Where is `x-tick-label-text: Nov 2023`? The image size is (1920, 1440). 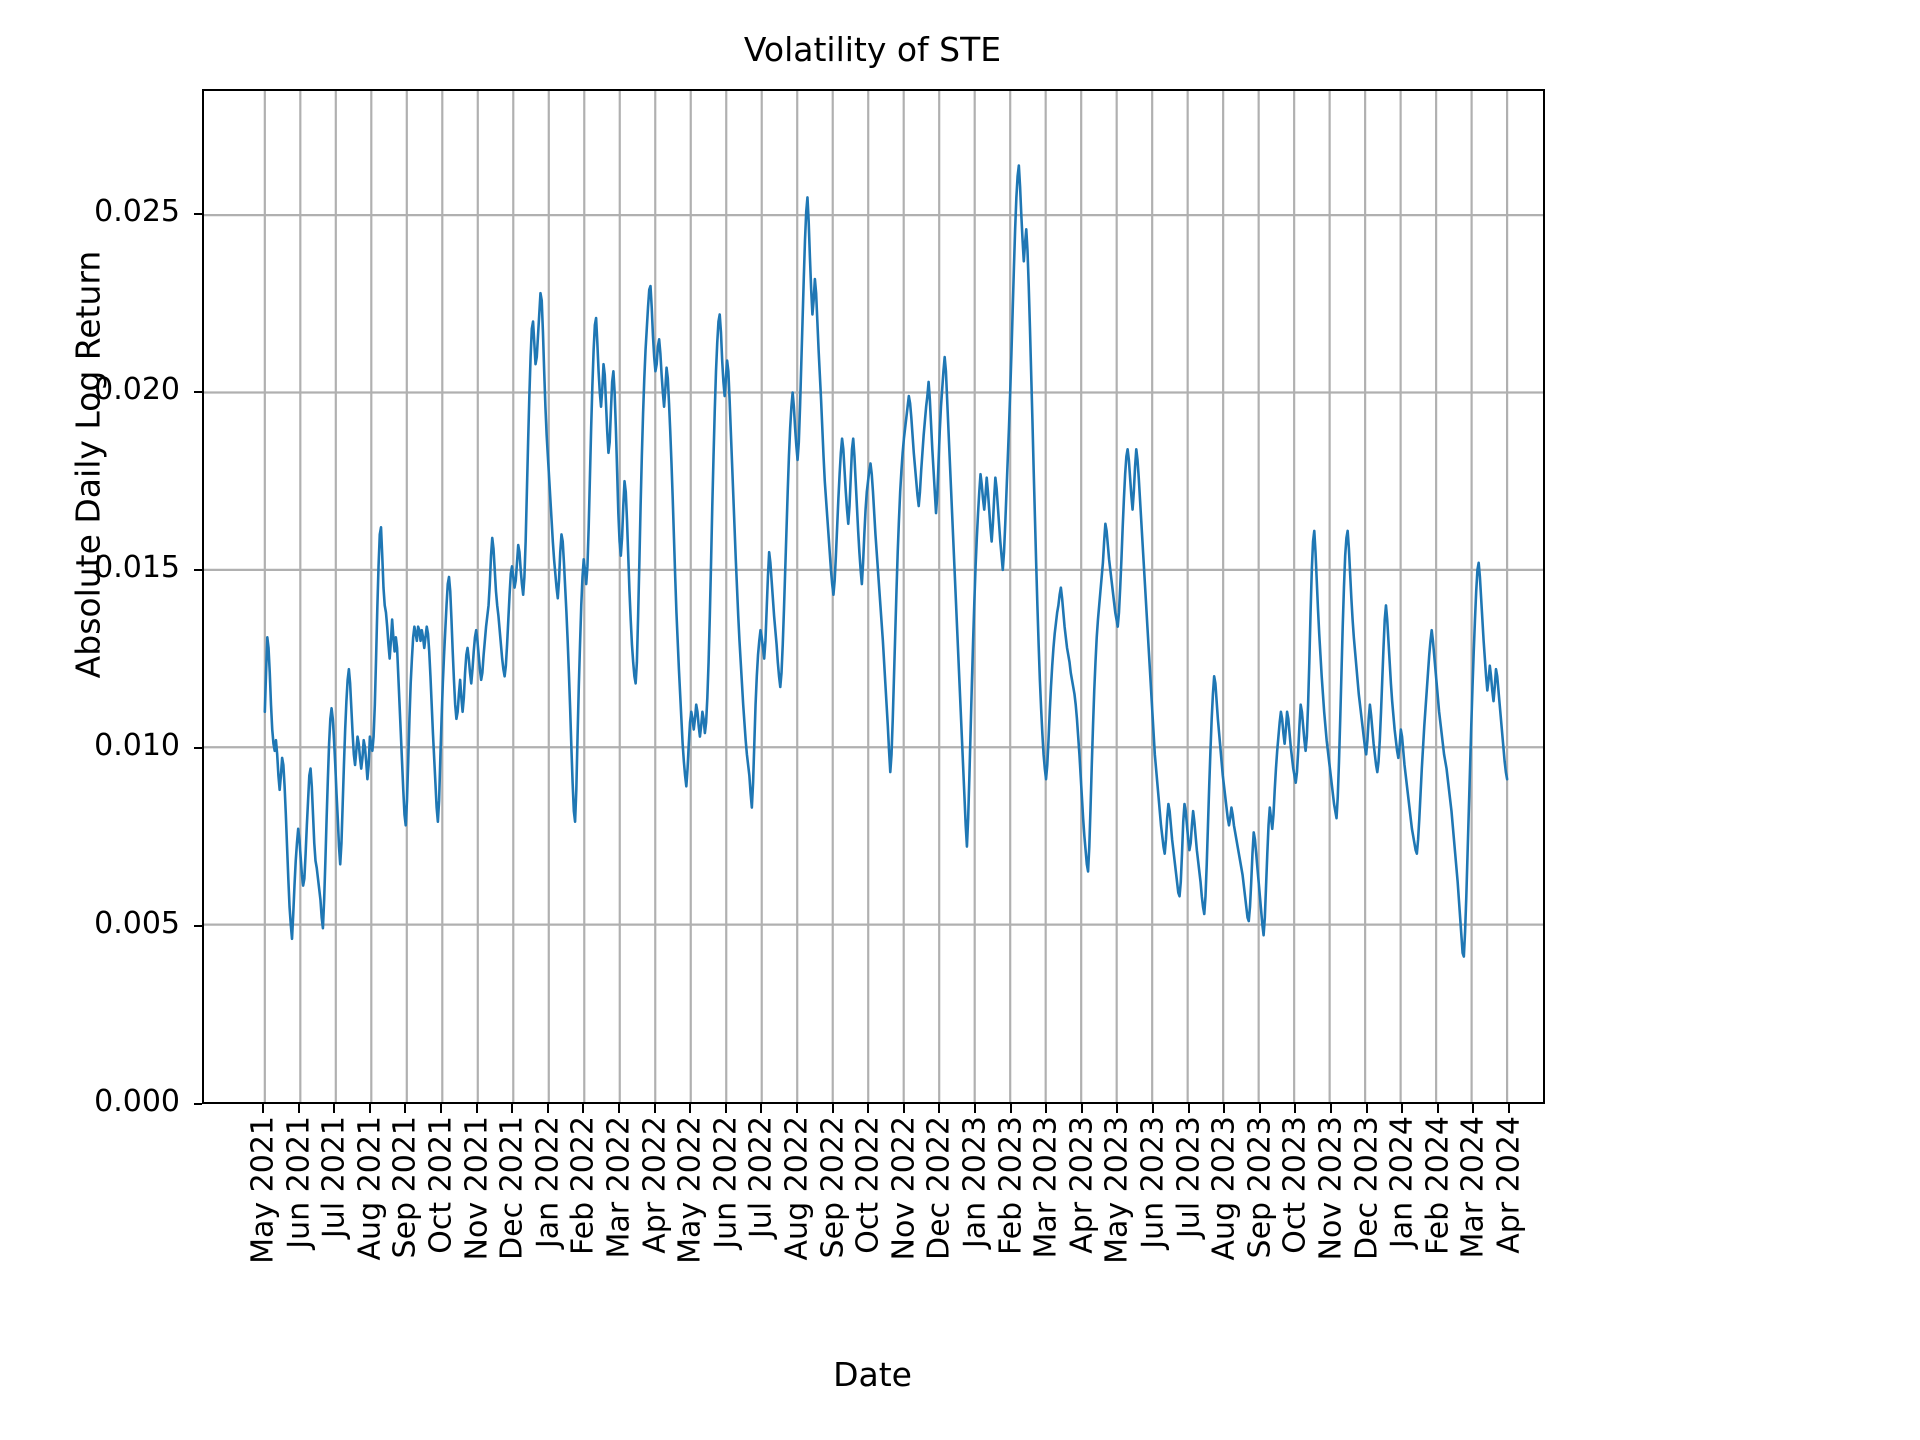 x-tick-label-text: Nov 2023 is located at coordinates (1331, 1188).